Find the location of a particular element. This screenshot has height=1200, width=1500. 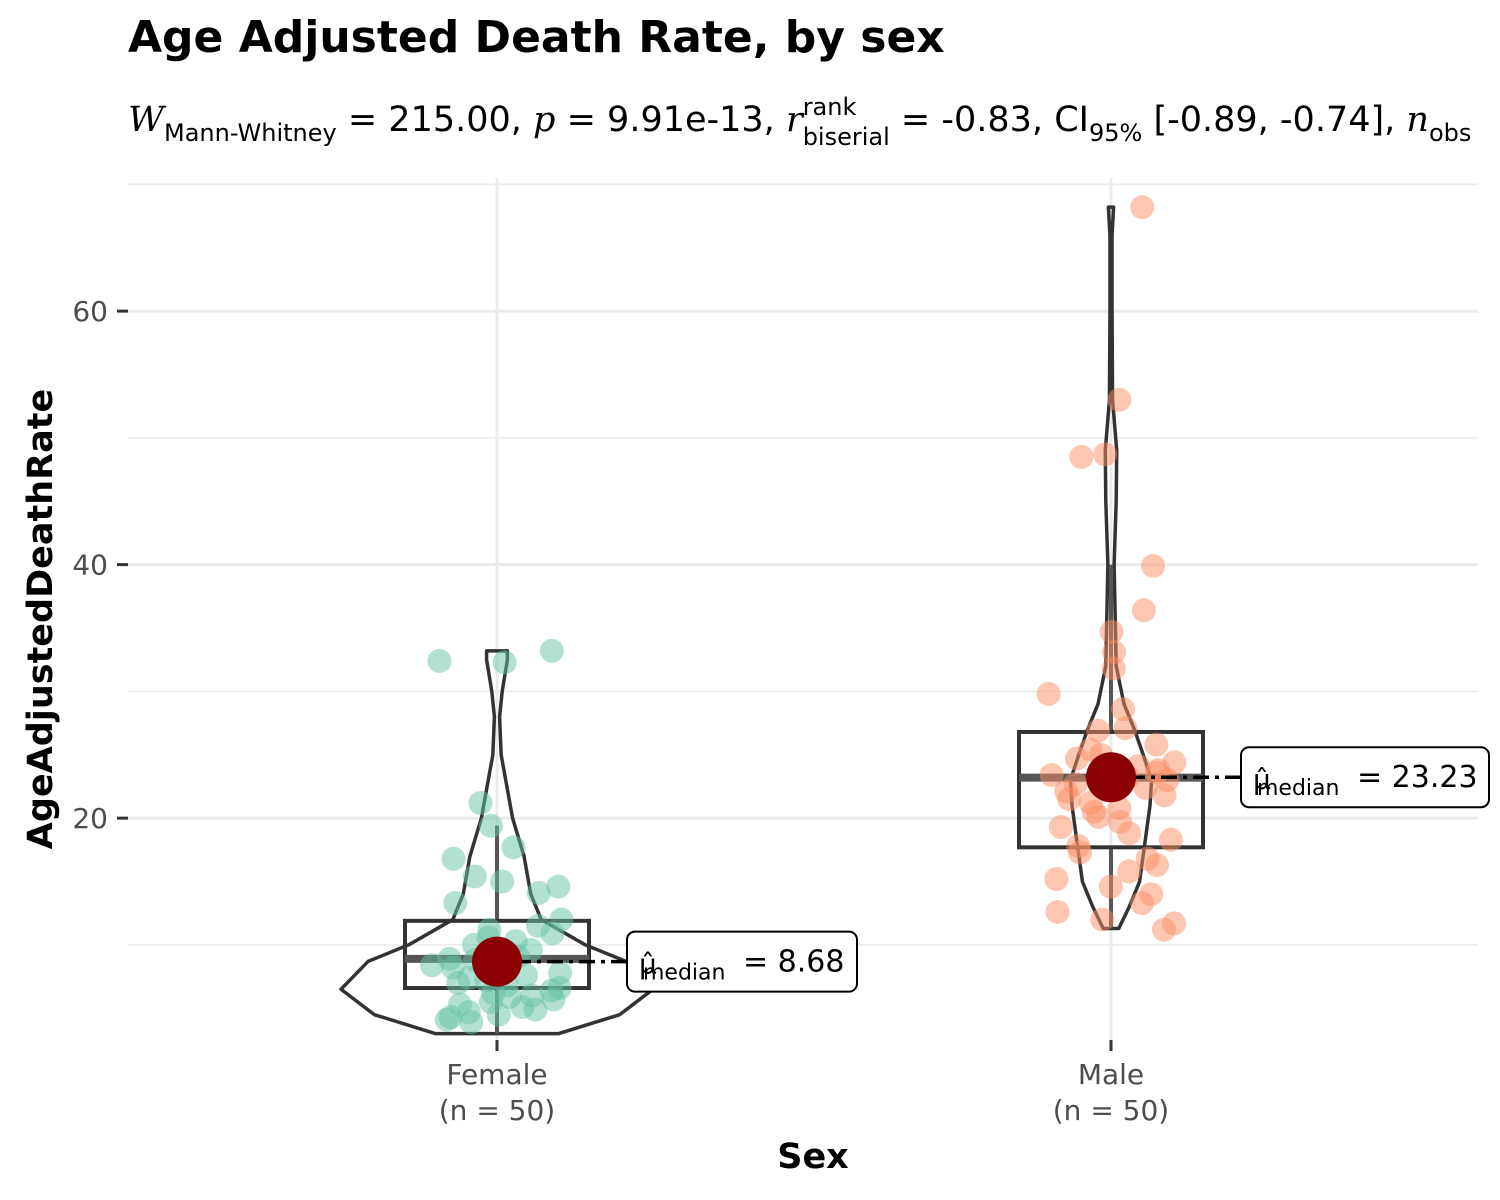

chart-title: Age Adjusted Death Rate, by sex is located at coordinates (536, 37).